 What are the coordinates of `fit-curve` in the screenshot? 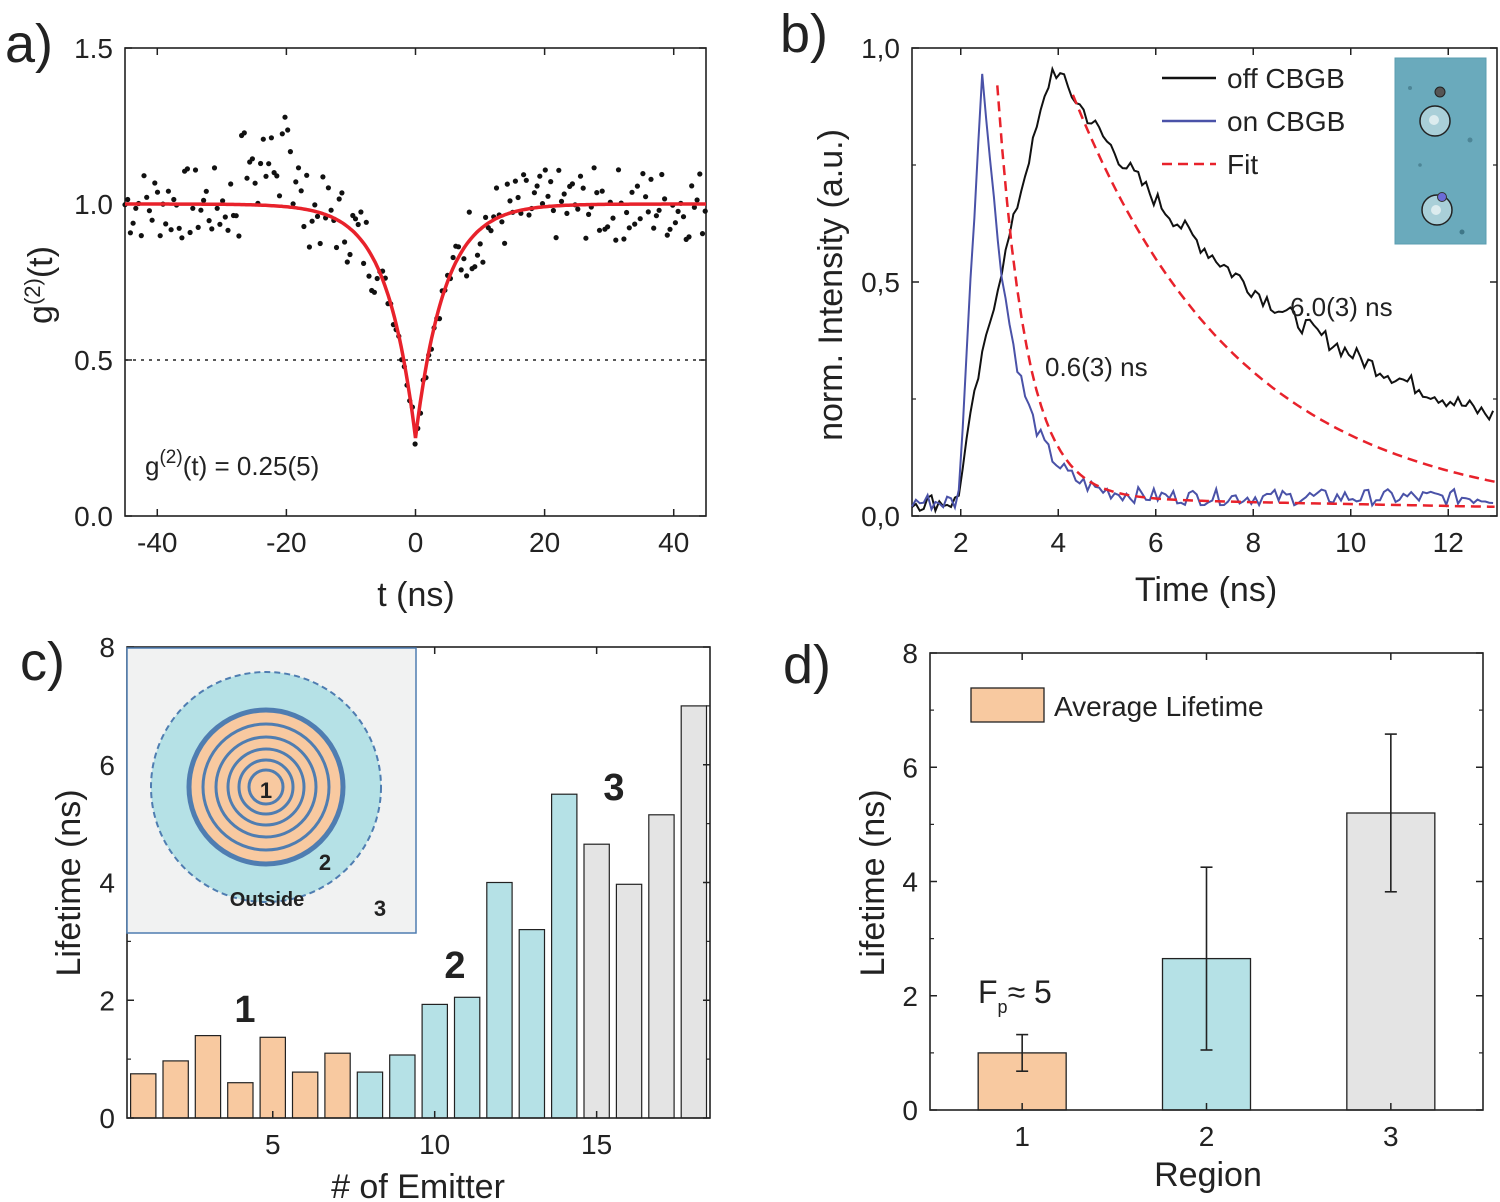 It's located at (415, 320).